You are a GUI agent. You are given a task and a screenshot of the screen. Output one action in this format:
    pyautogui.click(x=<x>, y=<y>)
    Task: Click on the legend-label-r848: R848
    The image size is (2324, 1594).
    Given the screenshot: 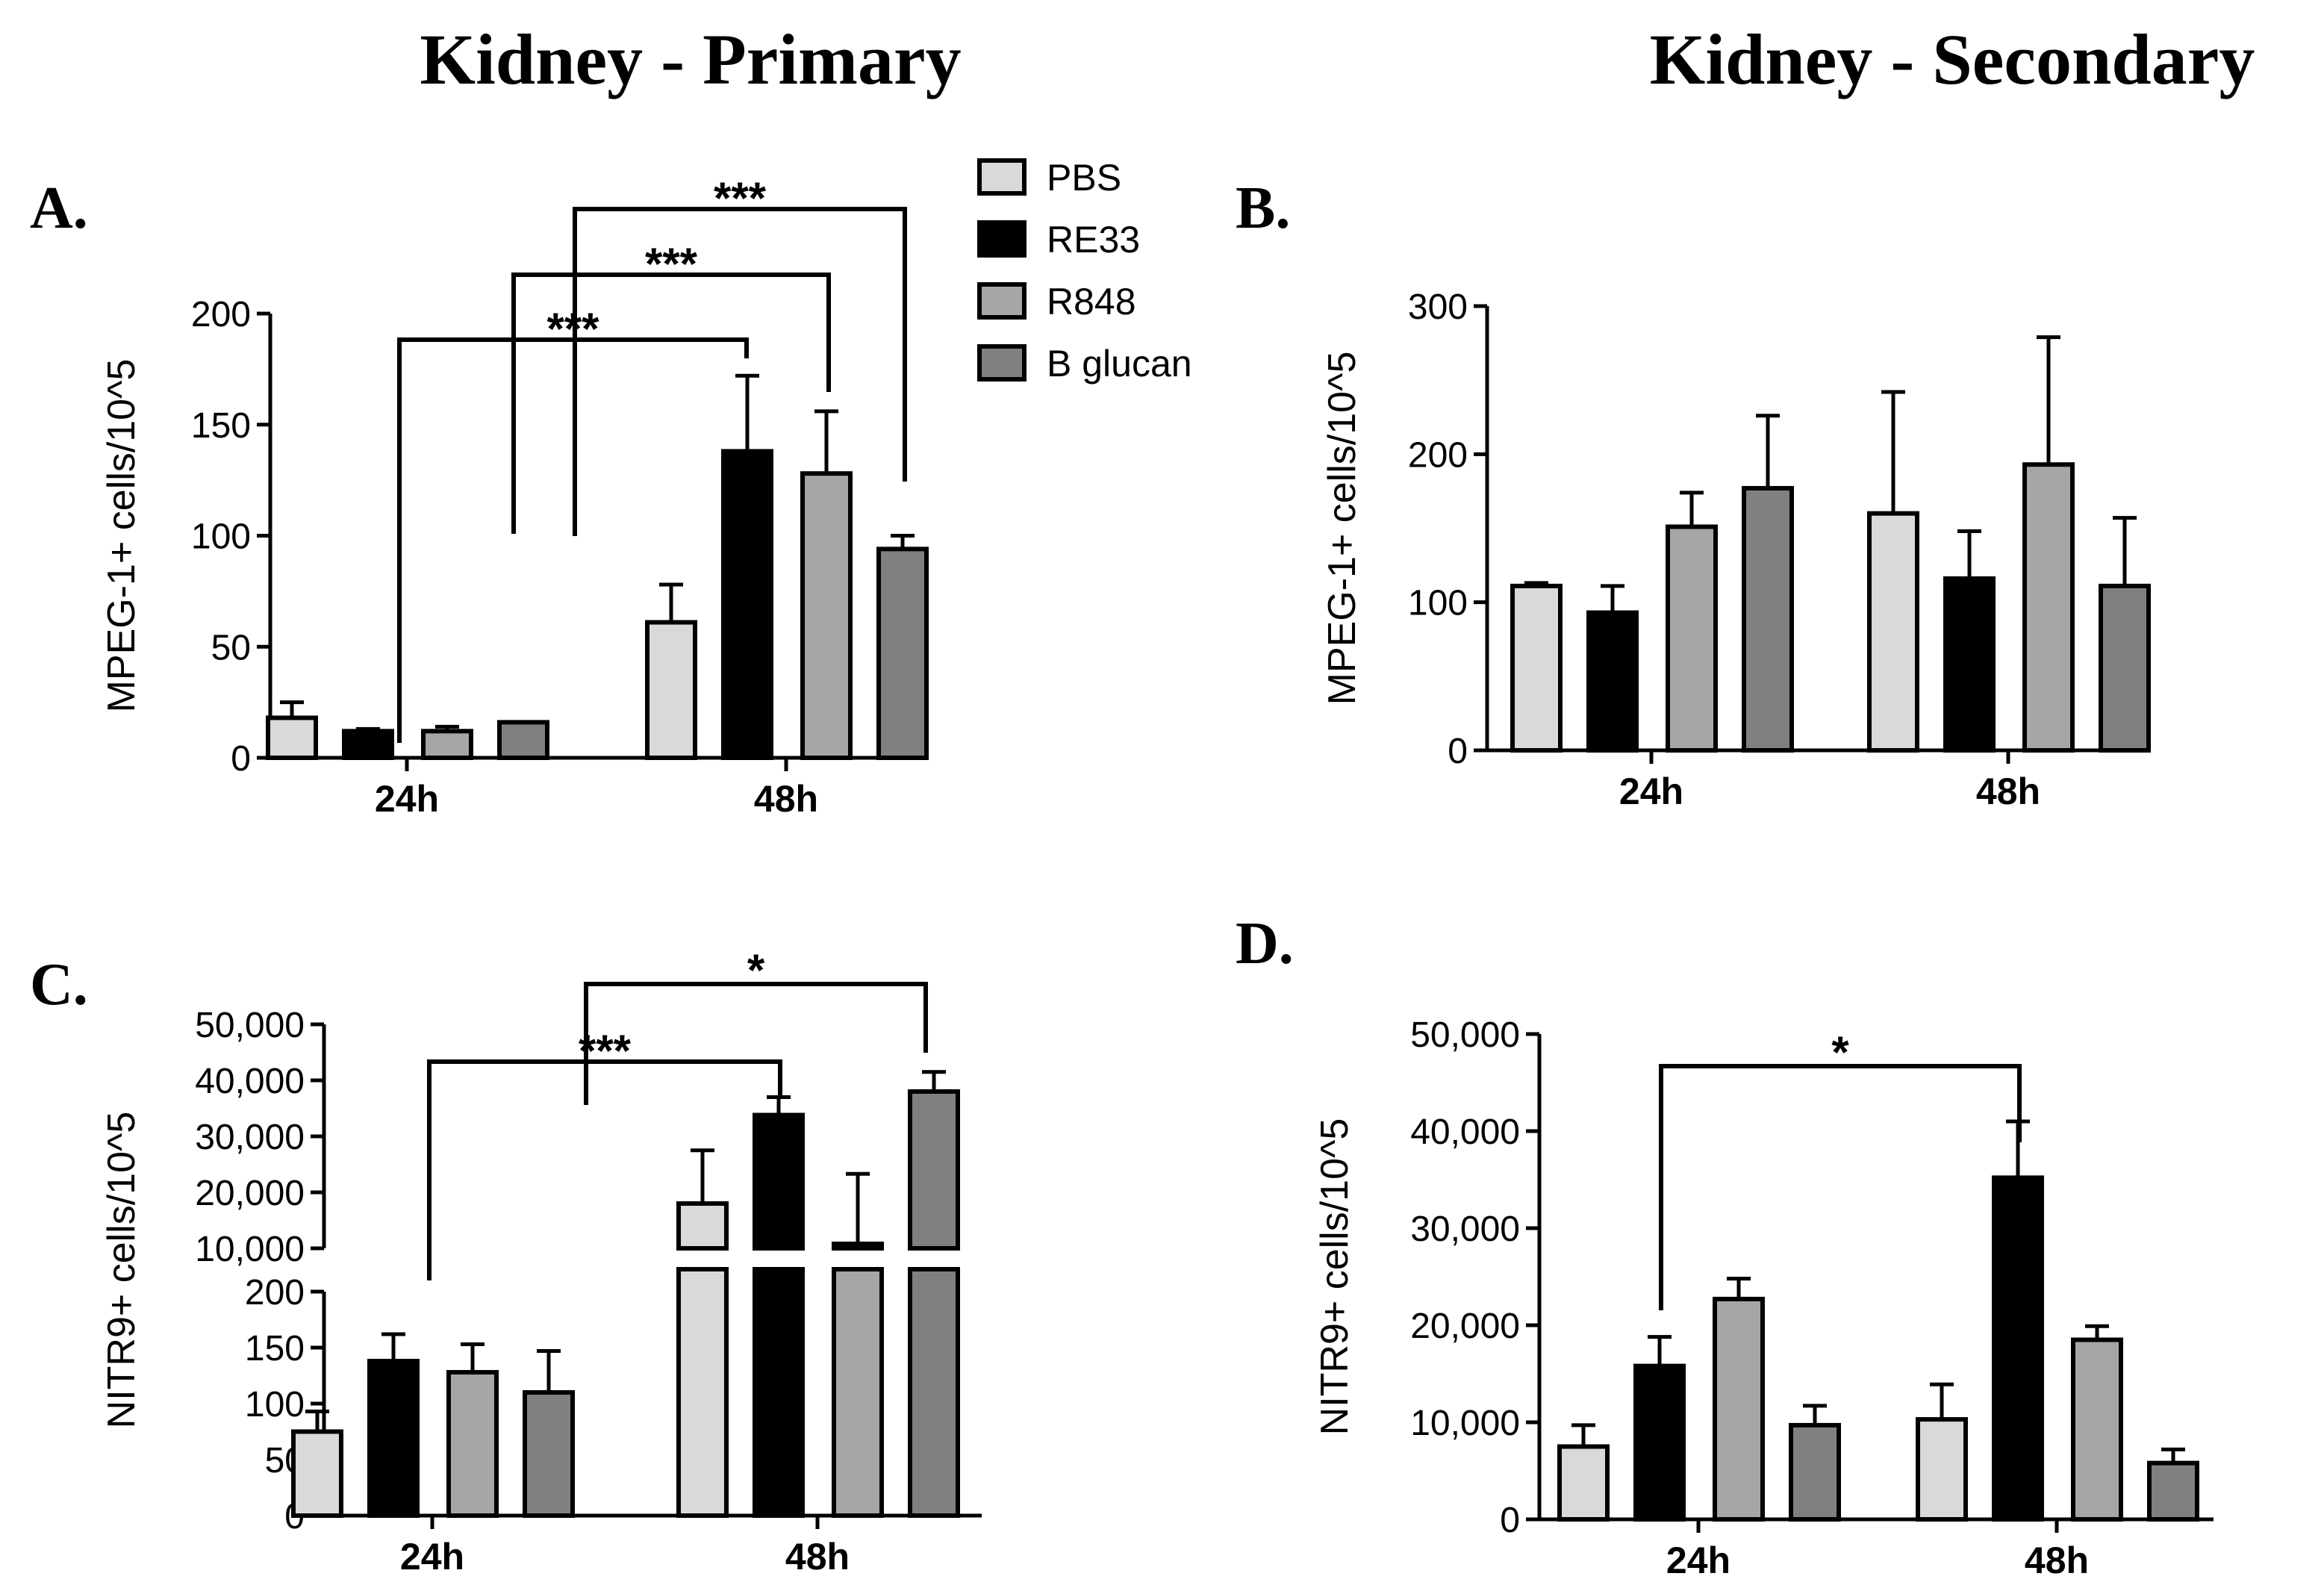 What is the action you would take?
    pyautogui.click(x=1091, y=302)
    